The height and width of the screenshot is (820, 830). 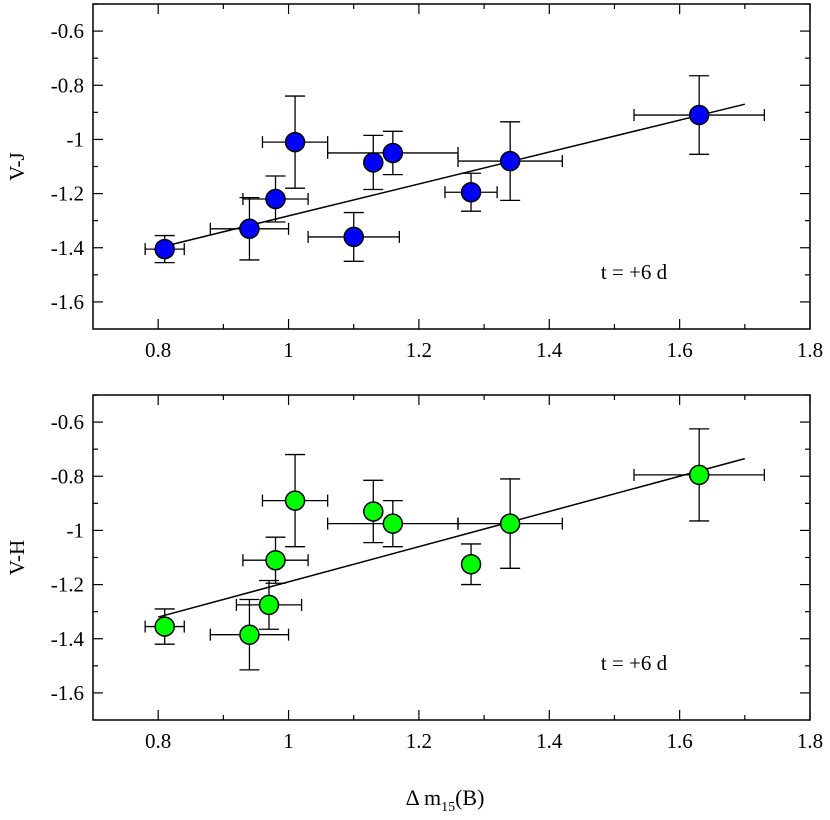 I want to click on fit-line, so click(x=451, y=537).